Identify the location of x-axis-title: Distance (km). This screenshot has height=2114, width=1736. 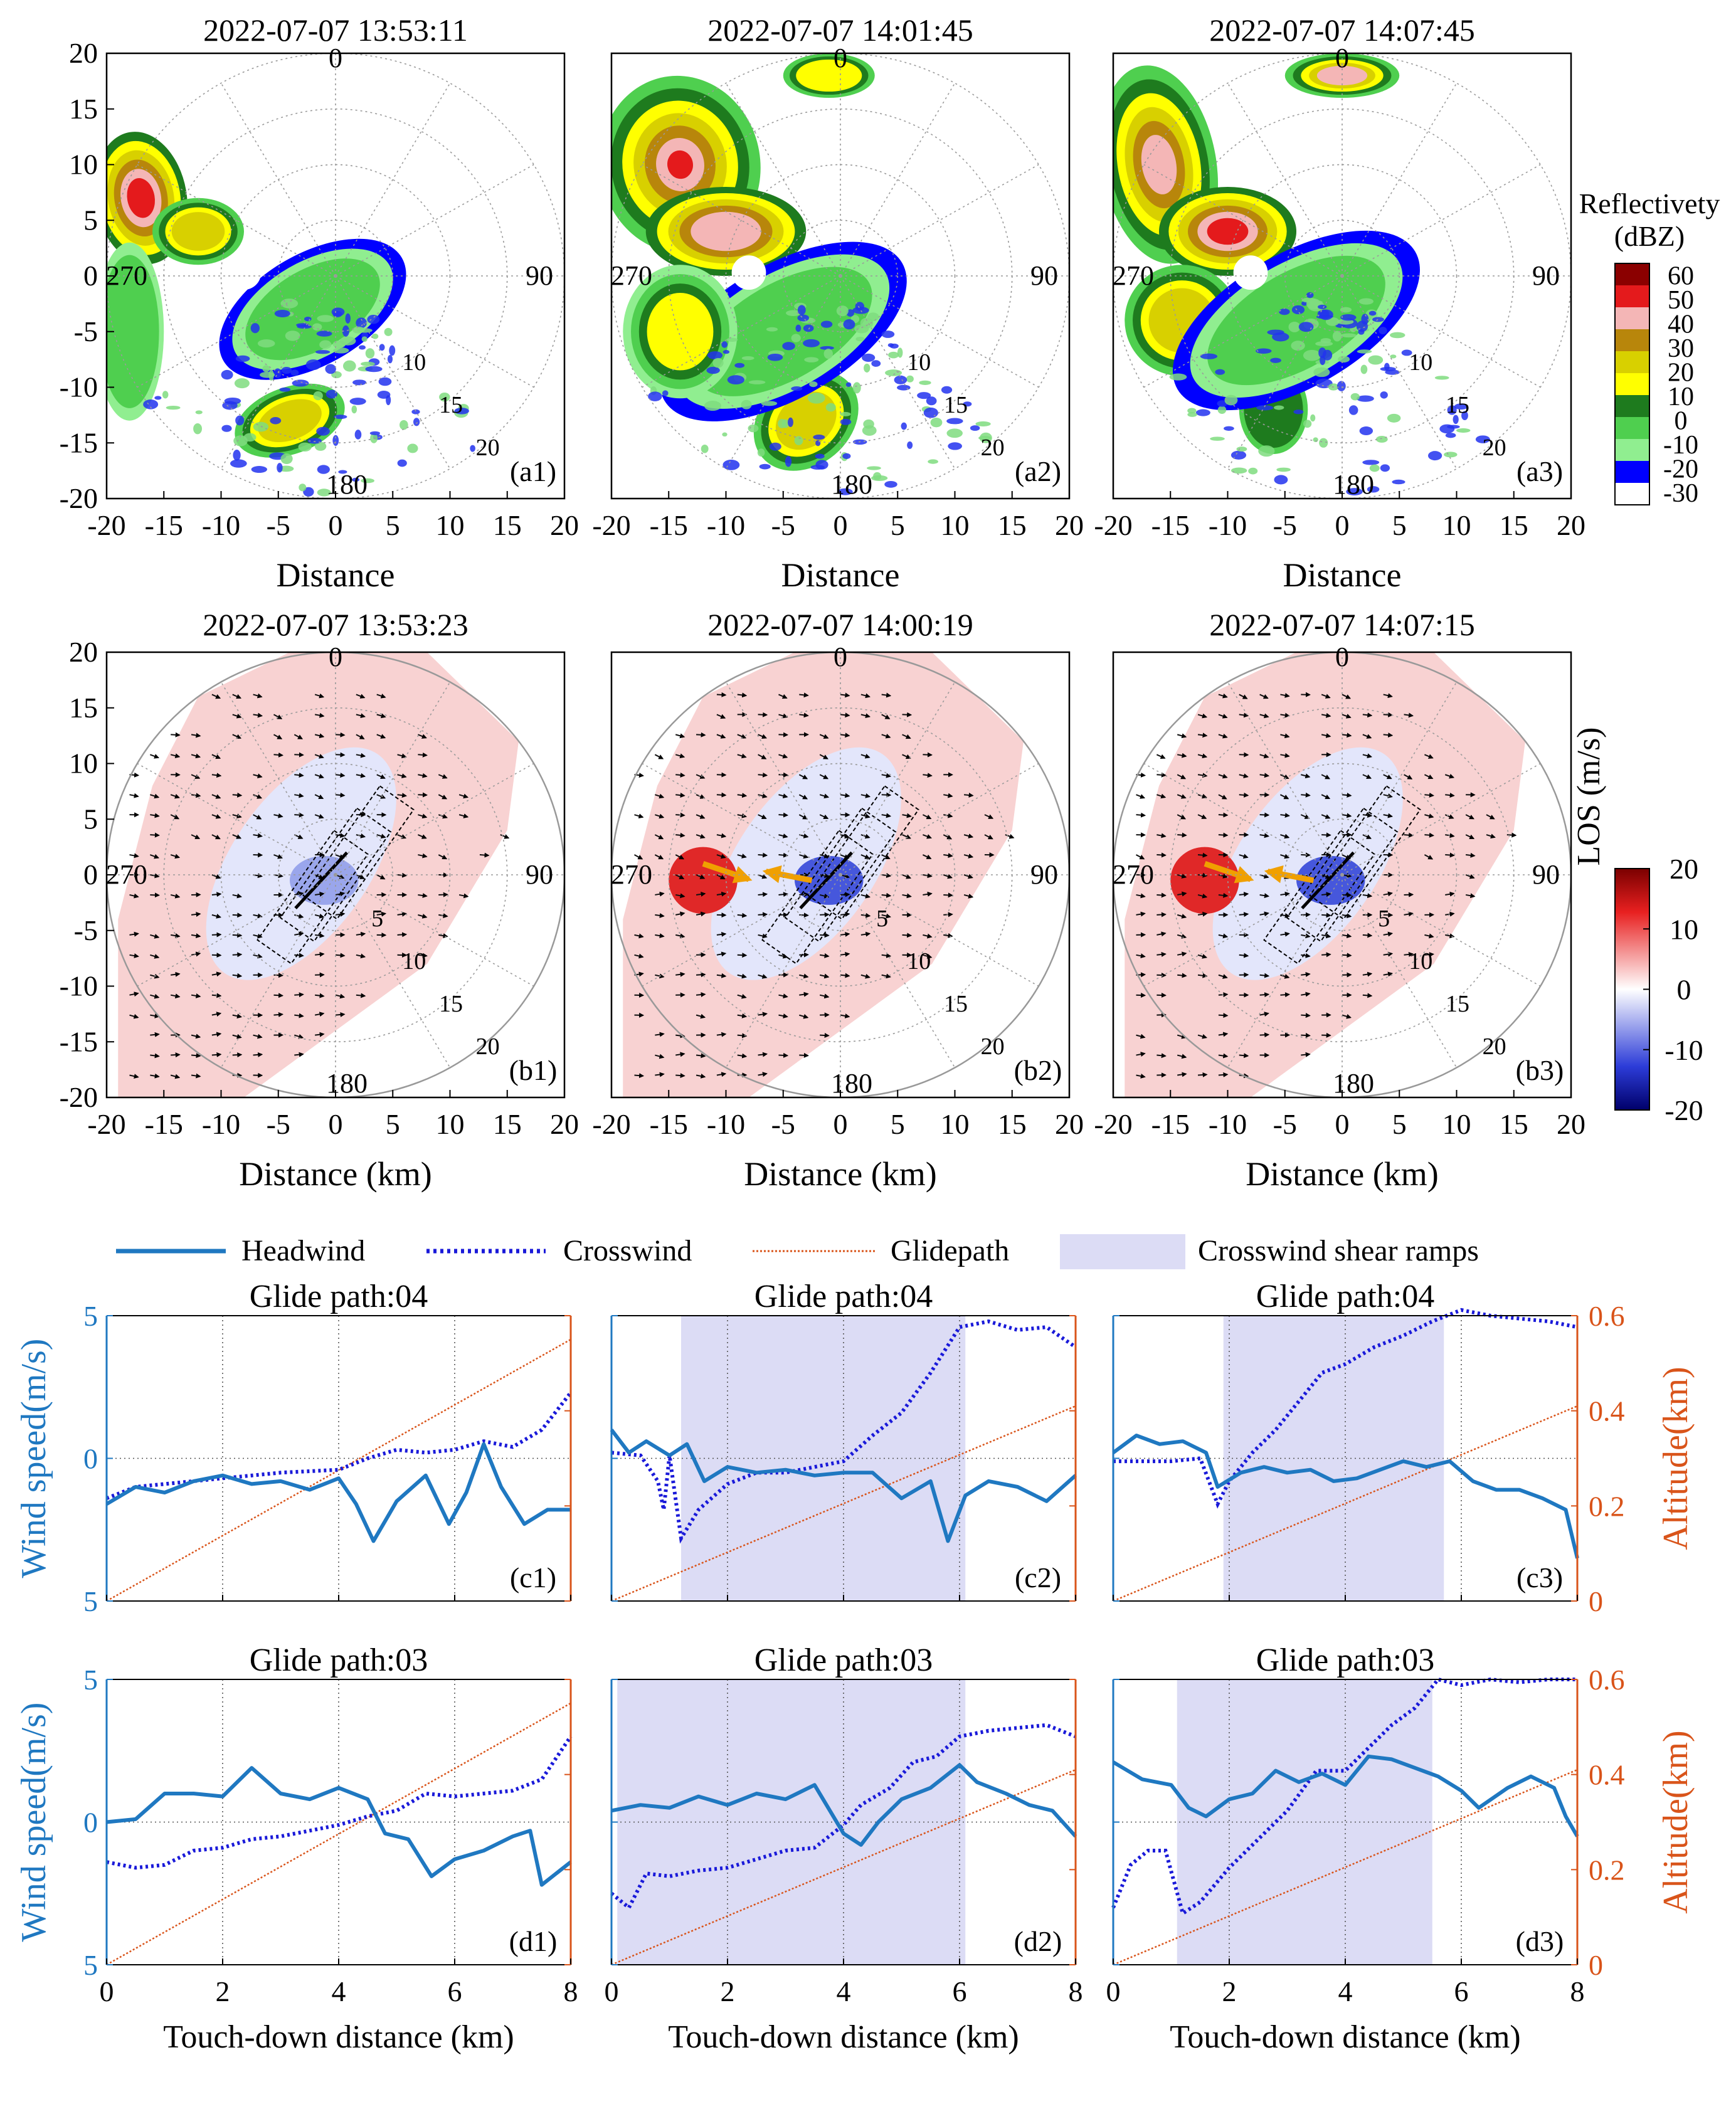
(840, 1174).